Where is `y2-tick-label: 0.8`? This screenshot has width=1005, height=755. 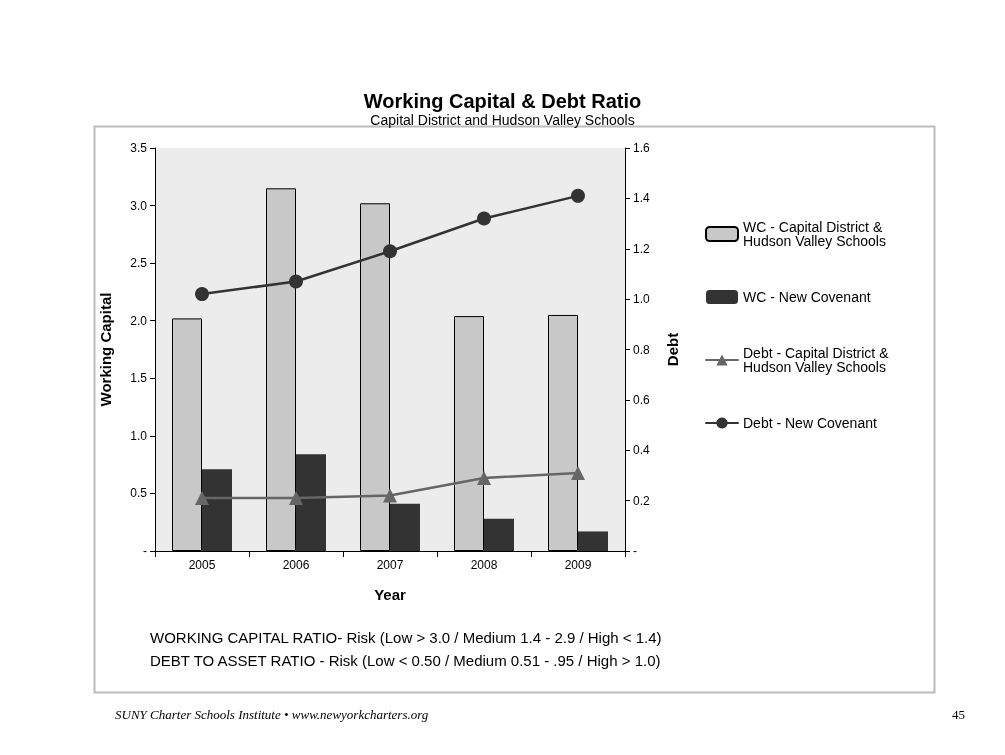 y2-tick-label: 0.8 is located at coordinates (642, 349).